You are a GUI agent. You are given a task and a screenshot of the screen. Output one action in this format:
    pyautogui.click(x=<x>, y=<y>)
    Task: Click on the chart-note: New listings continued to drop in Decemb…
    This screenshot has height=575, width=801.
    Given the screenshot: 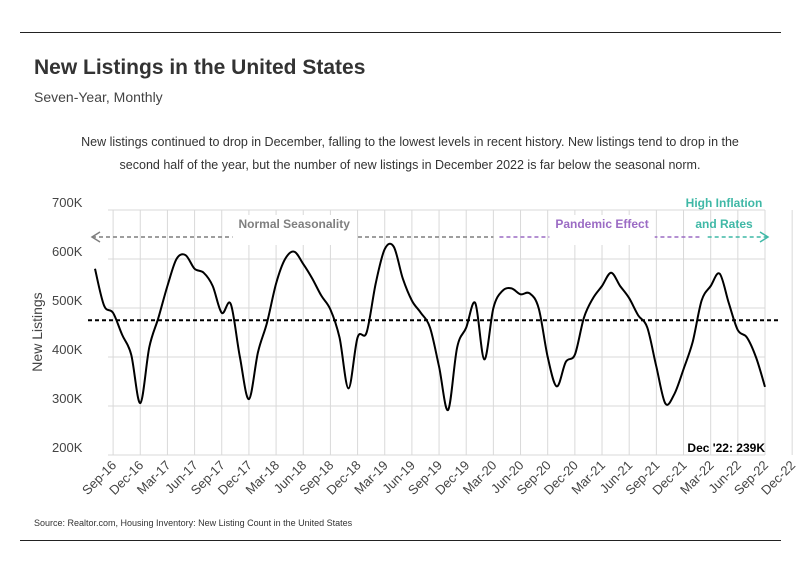 What is the action you would take?
    pyautogui.click(x=410, y=153)
    